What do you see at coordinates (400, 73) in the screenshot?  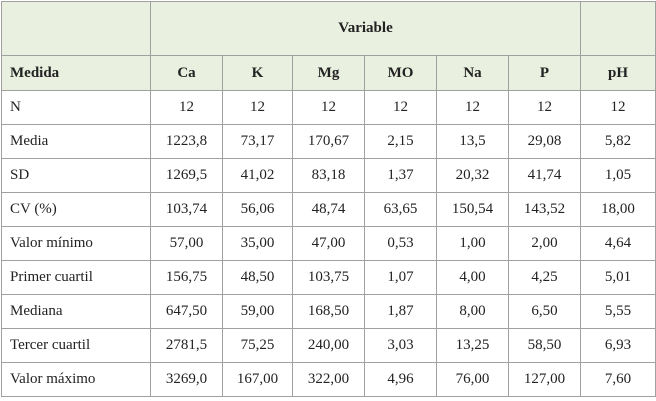 I see `column-header: MO` at bounding box center [400, 73].